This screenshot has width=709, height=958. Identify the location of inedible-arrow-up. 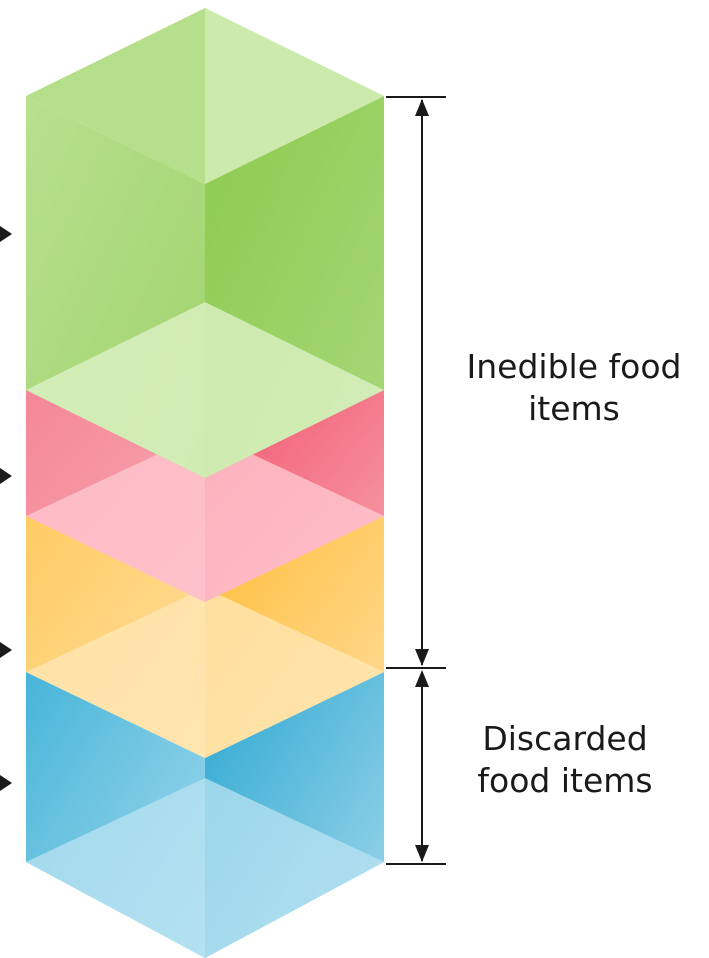
(422, 107).